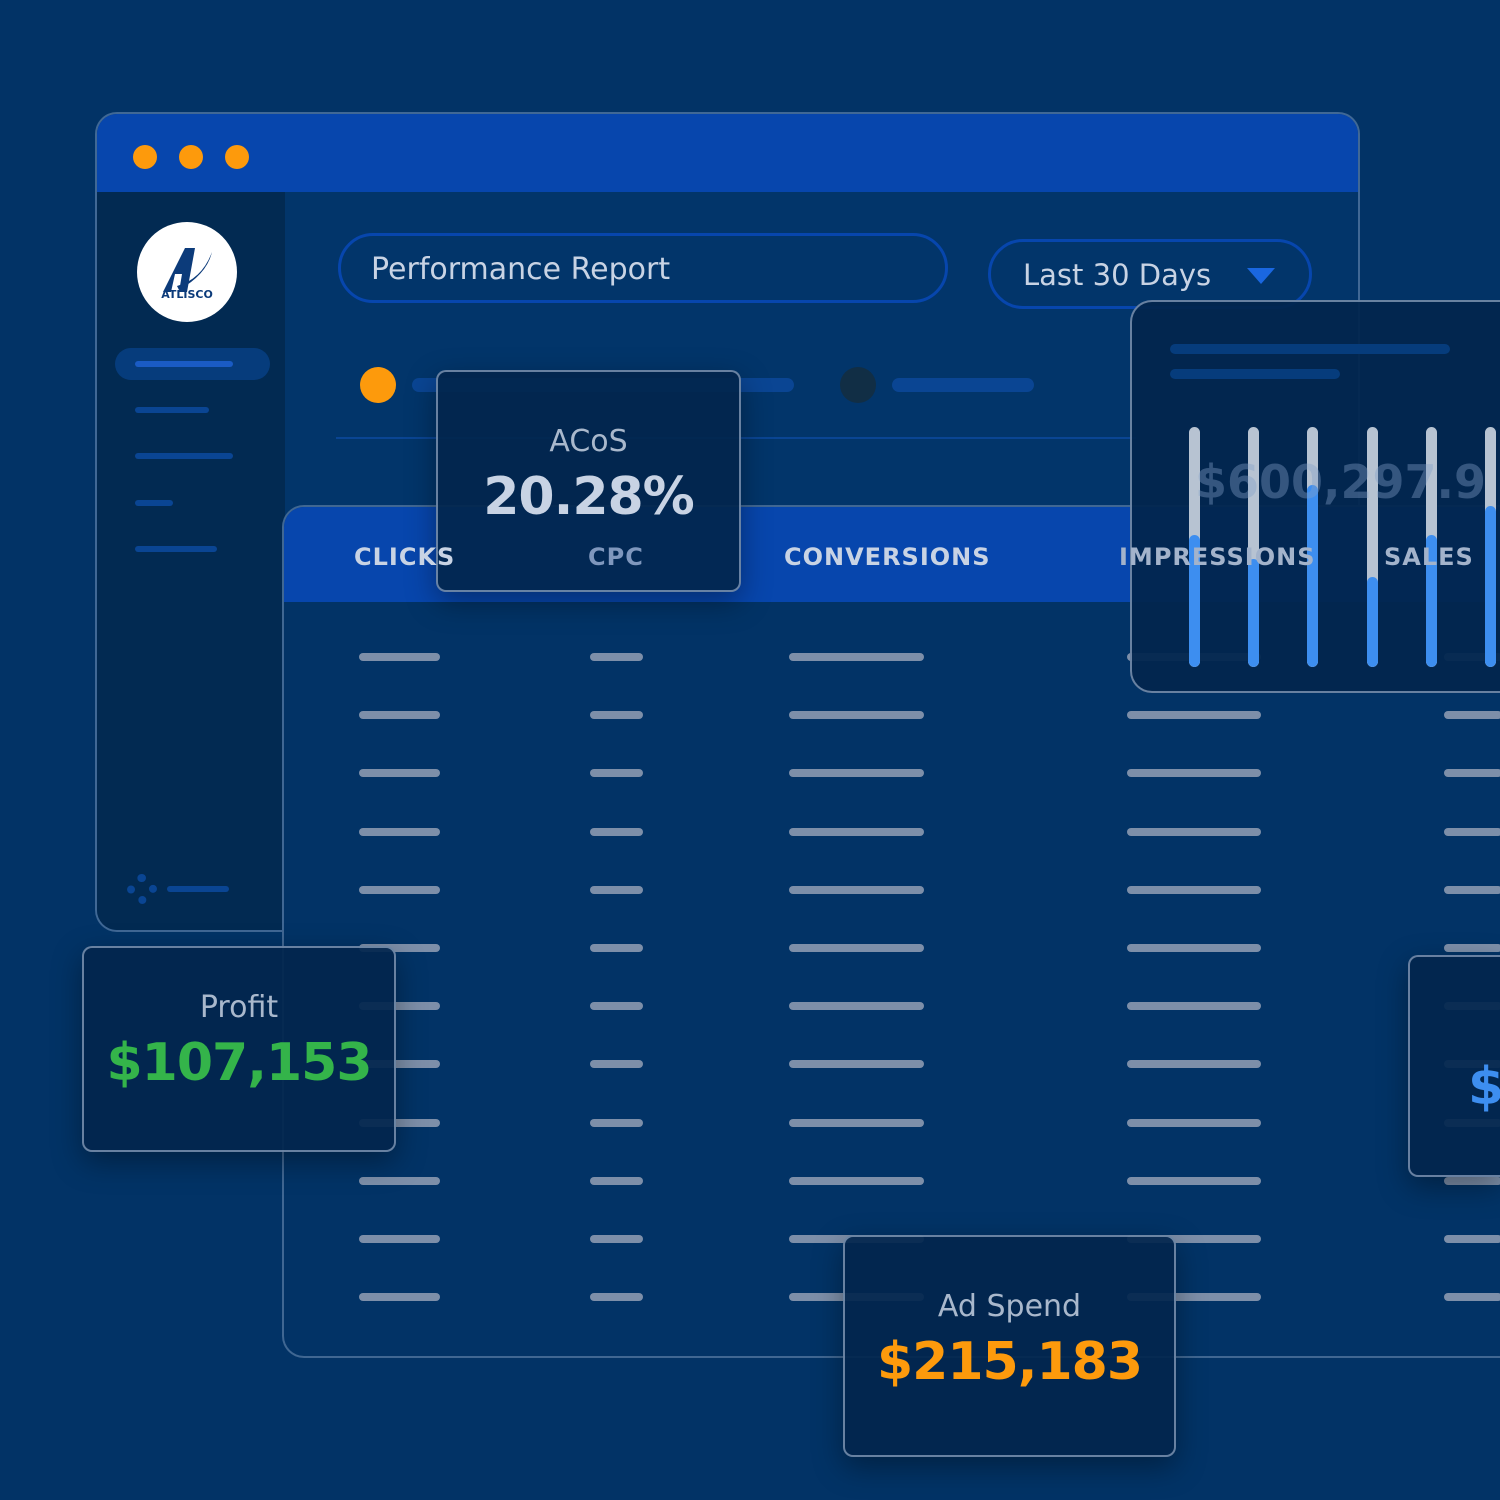  I want to click on column-cpc: CPC, so click(616, 557).